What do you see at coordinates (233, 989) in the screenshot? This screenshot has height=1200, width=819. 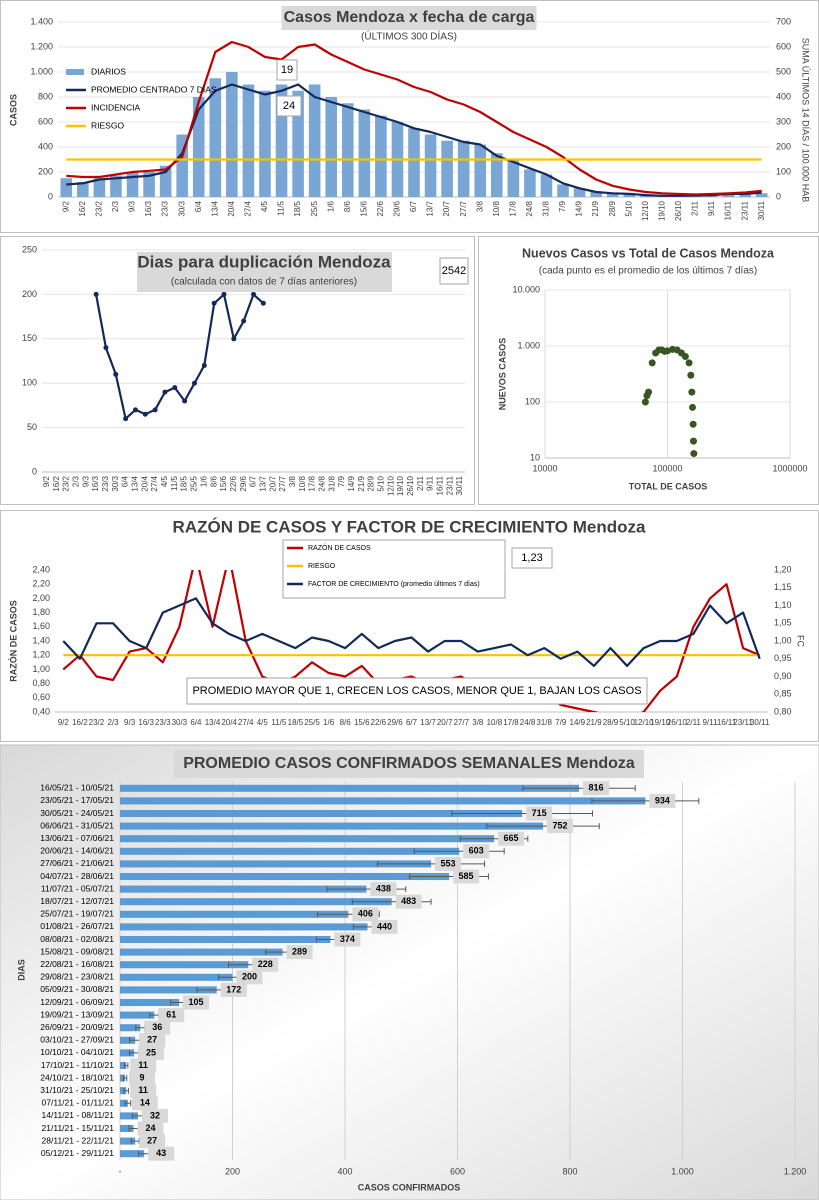 I see `data-label: 172` at bounding box center [233, 989].